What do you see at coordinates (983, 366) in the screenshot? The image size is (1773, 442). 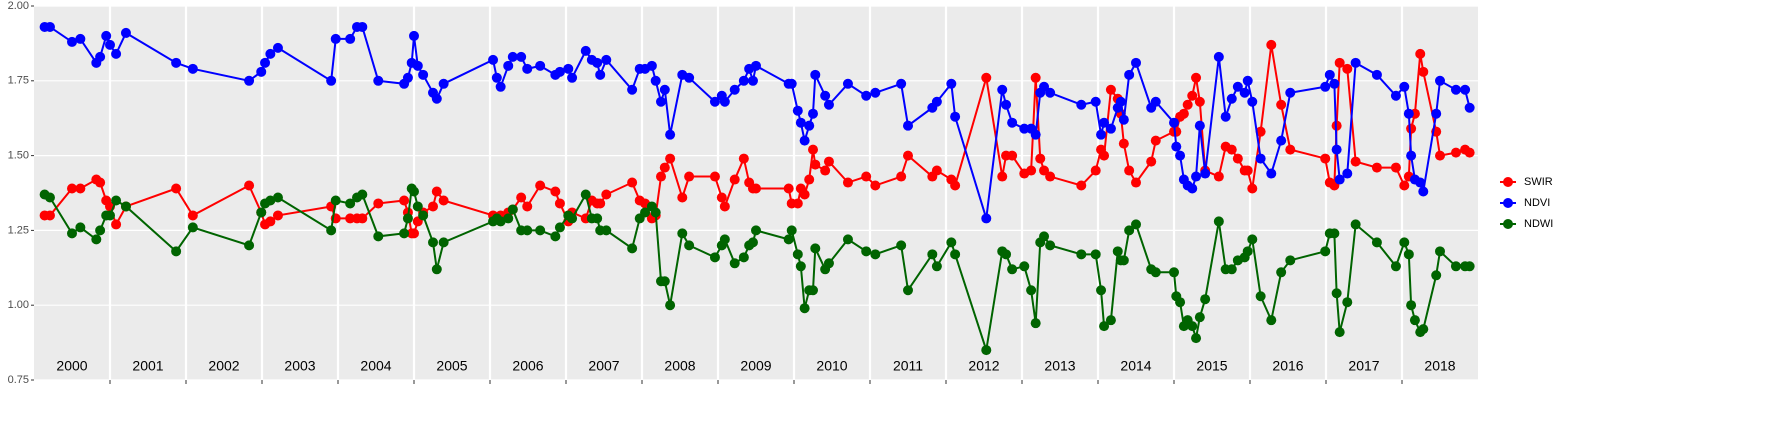 I see `x-tick-label: 2012` at bounding box center [983, 366].